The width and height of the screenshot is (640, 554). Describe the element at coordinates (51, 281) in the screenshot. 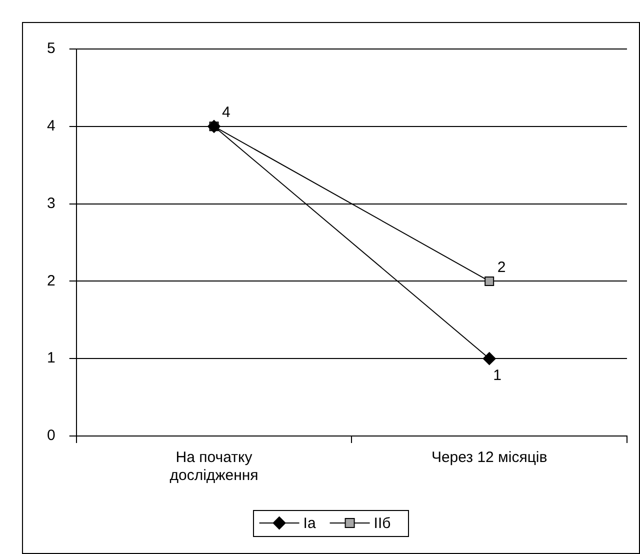

I see `y-tick-label: 2` at that location.